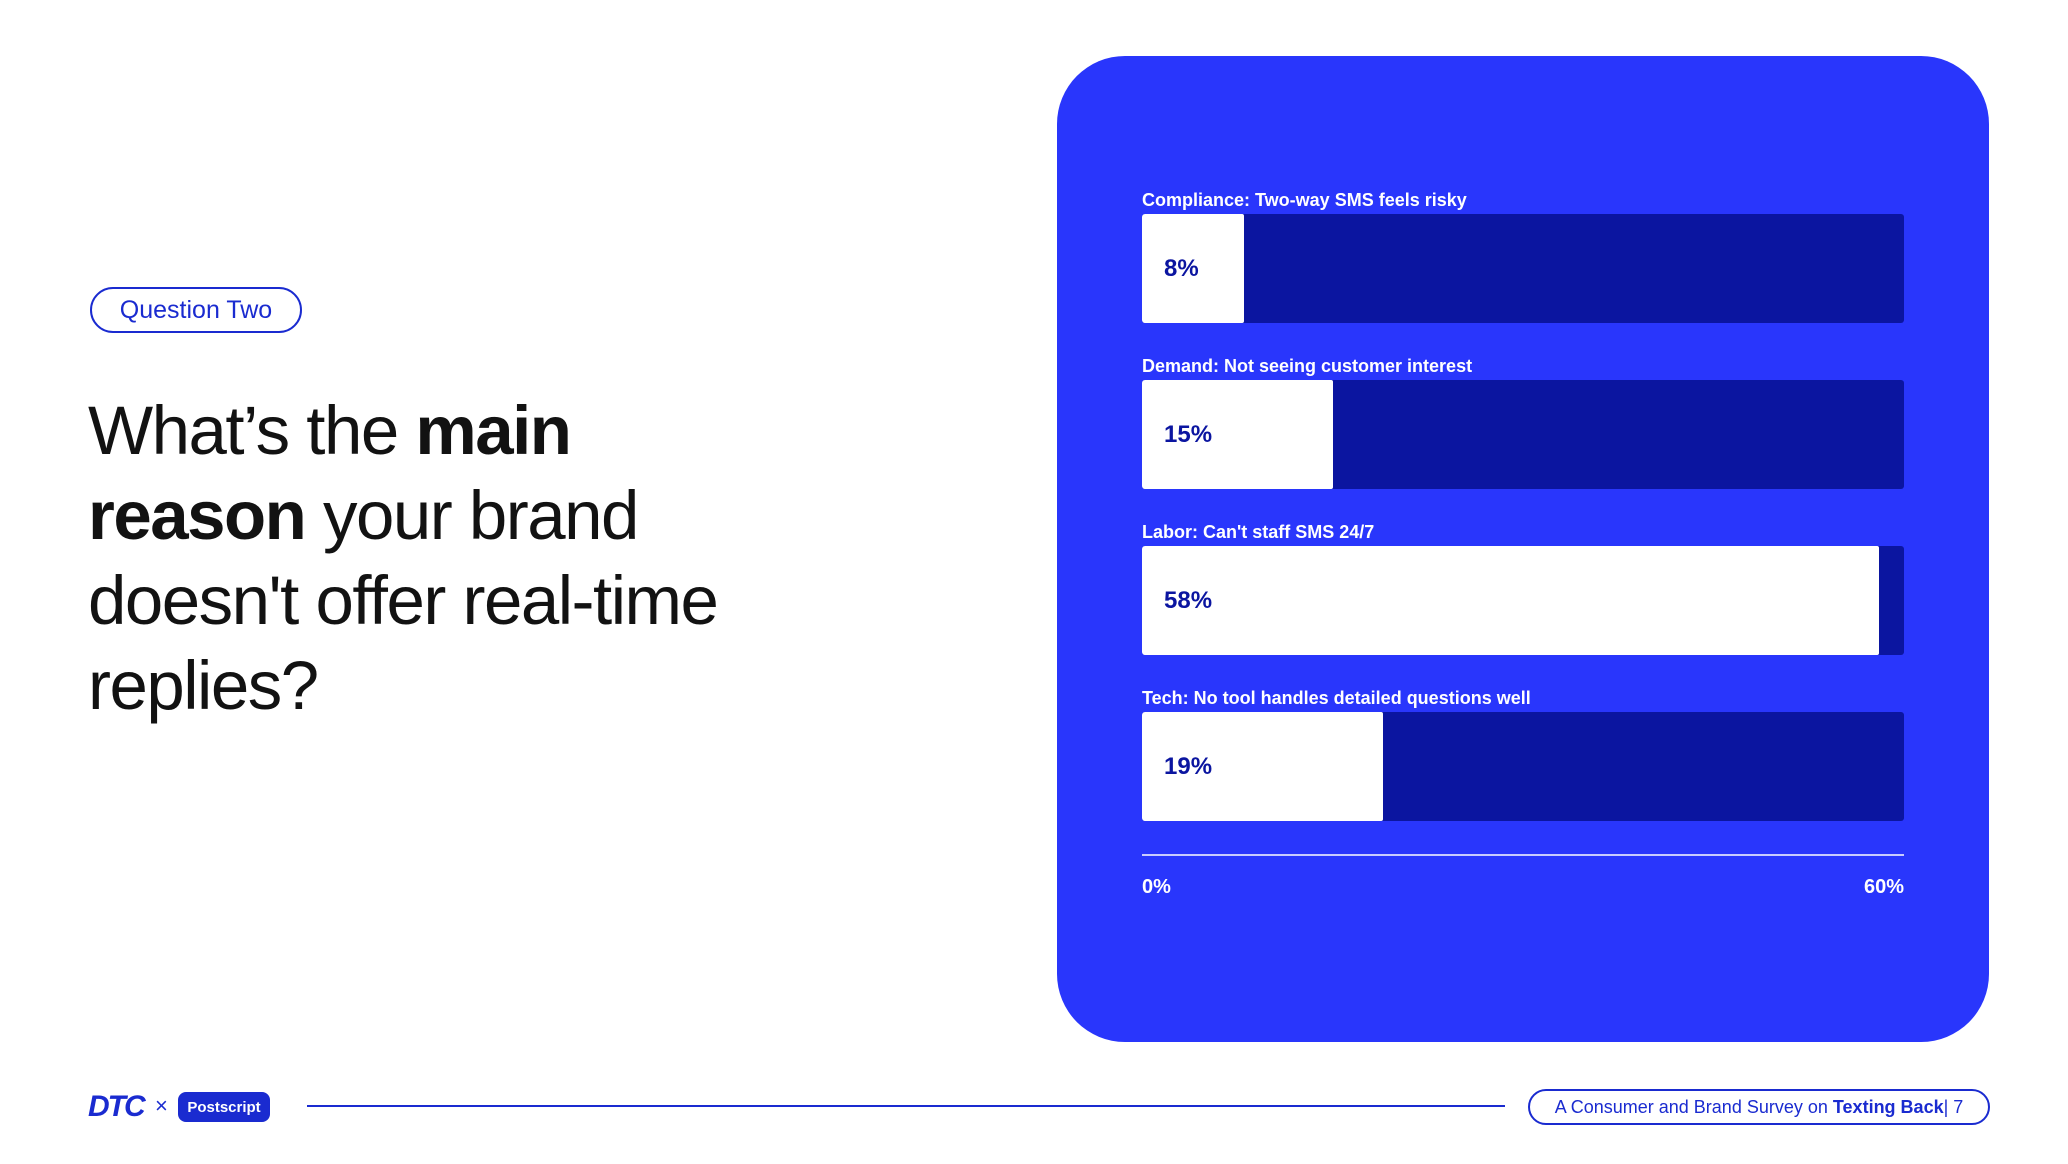 This screenshot has height=1164, width=2068. Describe the element at coordinates (1307, 366) in the screenshot. I see `bar-category-label: Demand: Not seeing customer interest` at that location.